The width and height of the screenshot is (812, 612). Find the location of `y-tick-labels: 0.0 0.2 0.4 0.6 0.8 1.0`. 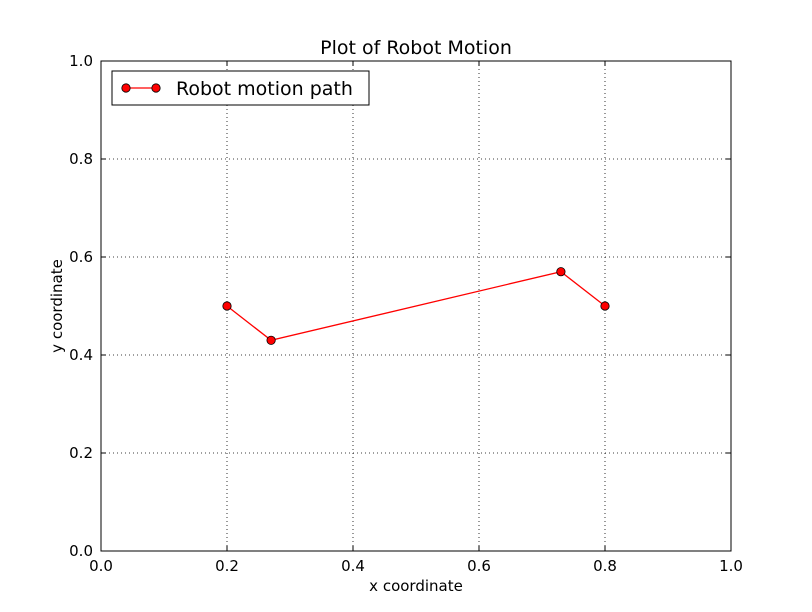

y-tick-labels: 0.0 0.2 0.4 0.6 0.8 1.0 is located at coordinates (81, 306).